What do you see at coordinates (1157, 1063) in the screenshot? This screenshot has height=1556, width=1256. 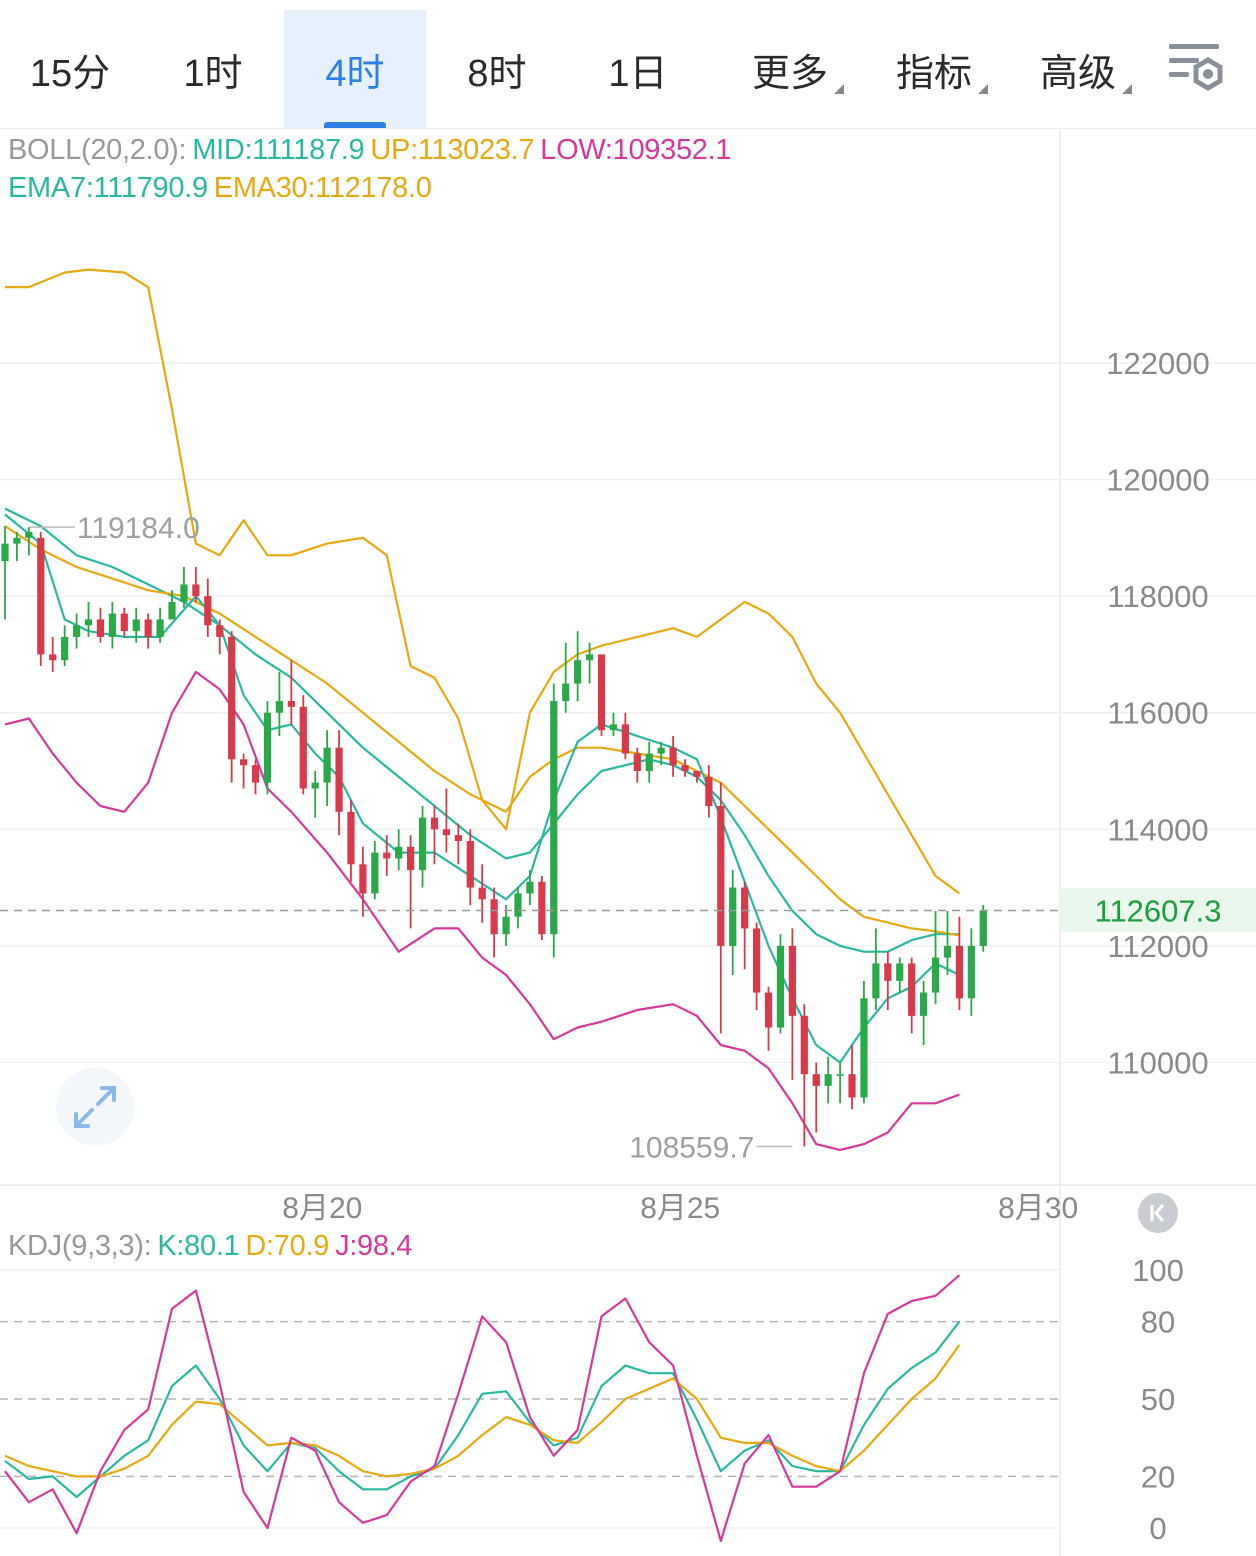 I see `y-tick-label: 110000` at bounding box center [1157, 1063].